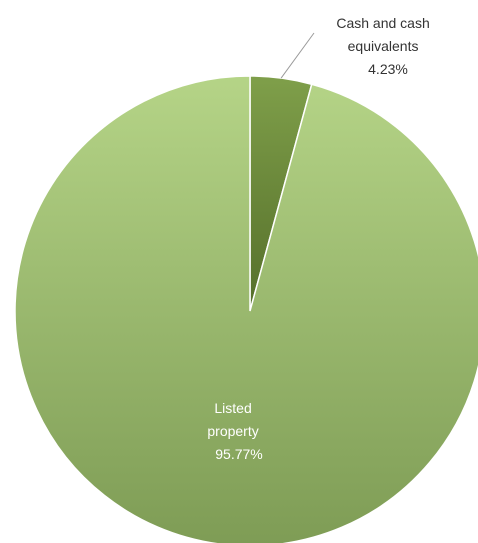 The width and height of the screenshot is (478, 543). I want to click on slice-label-cash: Cash and cash equivalents 4.23%, so click(384, 46).